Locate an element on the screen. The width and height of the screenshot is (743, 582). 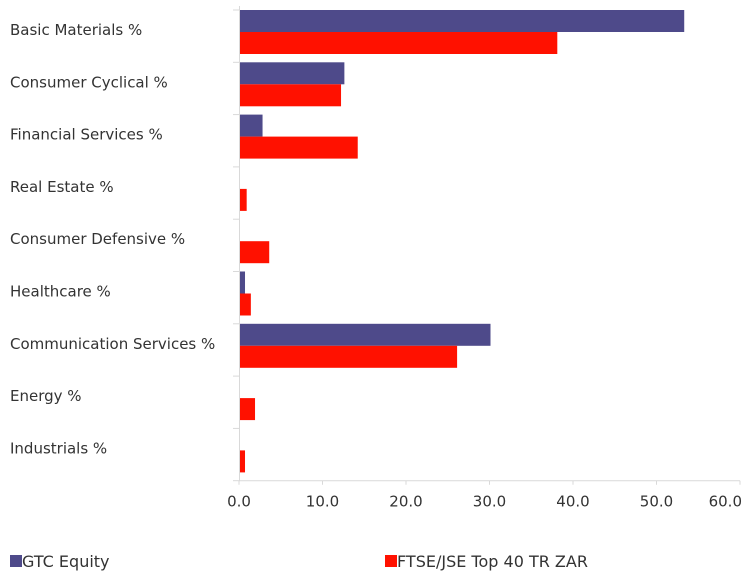
legend-label: FTSE/JSE Top 40 TR ZAR is located at coordinates (492, 561).